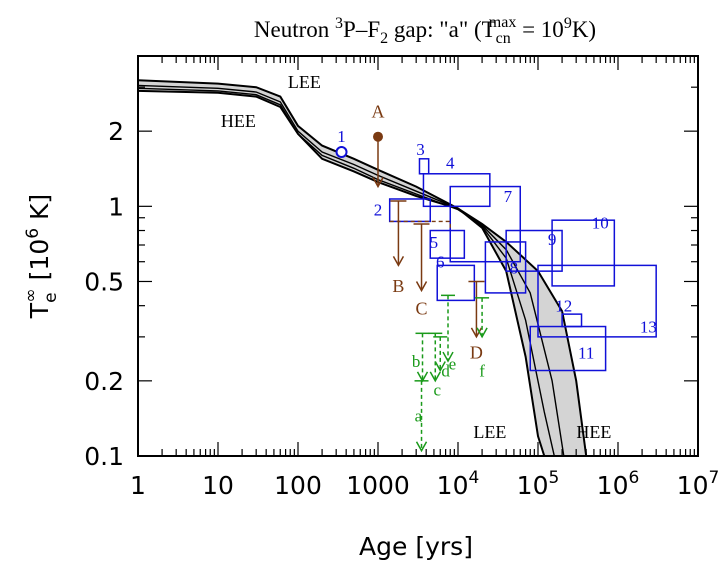  I want to click on green-limit-e-head, so click(448, 357).